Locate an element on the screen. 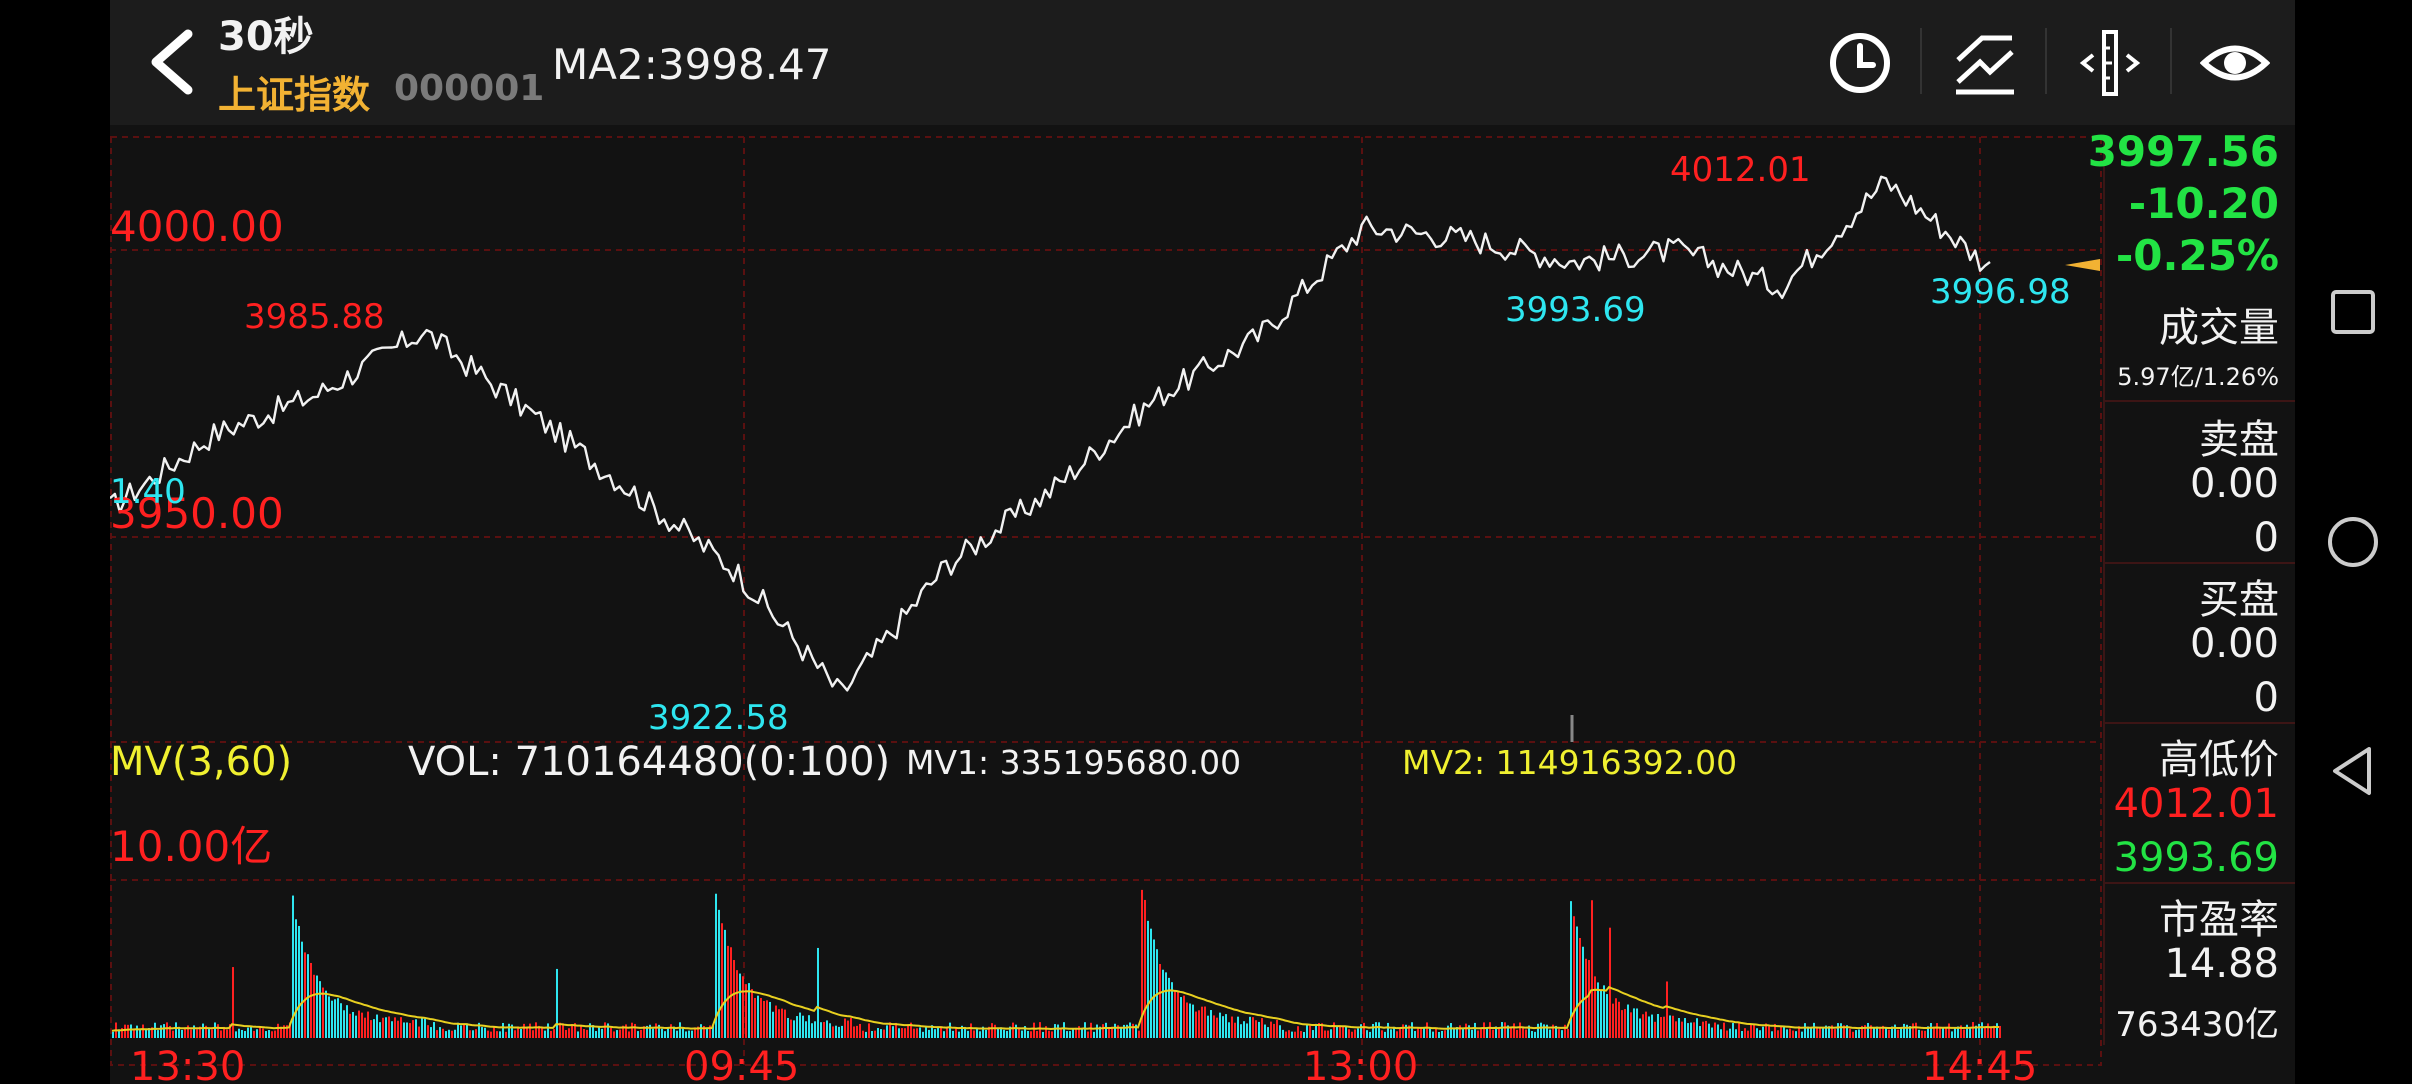  crosshair-ruler-icon is located at coordinates (2110, 63).